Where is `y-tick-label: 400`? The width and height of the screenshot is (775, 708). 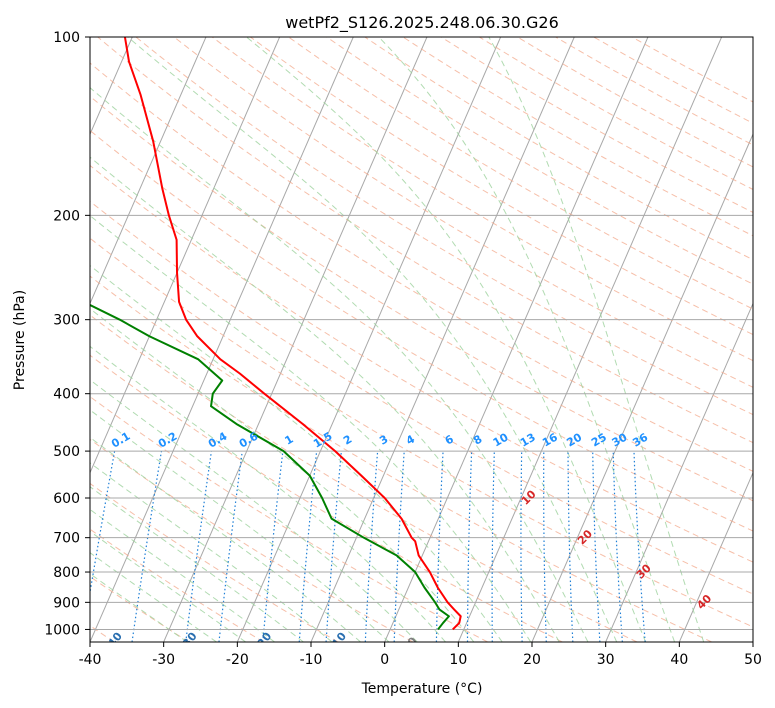
y-tick-label: 400 is located at coordinates (66, 395).